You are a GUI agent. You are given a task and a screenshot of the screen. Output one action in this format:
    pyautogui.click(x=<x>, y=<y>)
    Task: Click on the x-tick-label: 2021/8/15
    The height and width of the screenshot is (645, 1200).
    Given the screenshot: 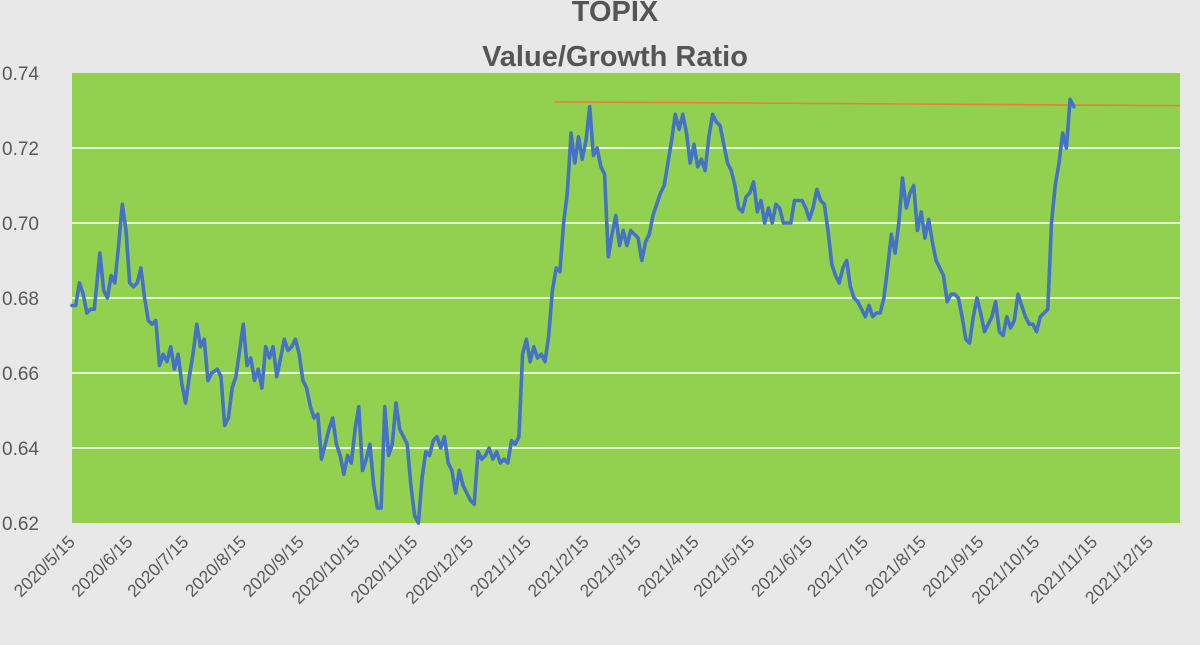 What is the action you would take?
    pyautogui.click(x=895, y=566)
    